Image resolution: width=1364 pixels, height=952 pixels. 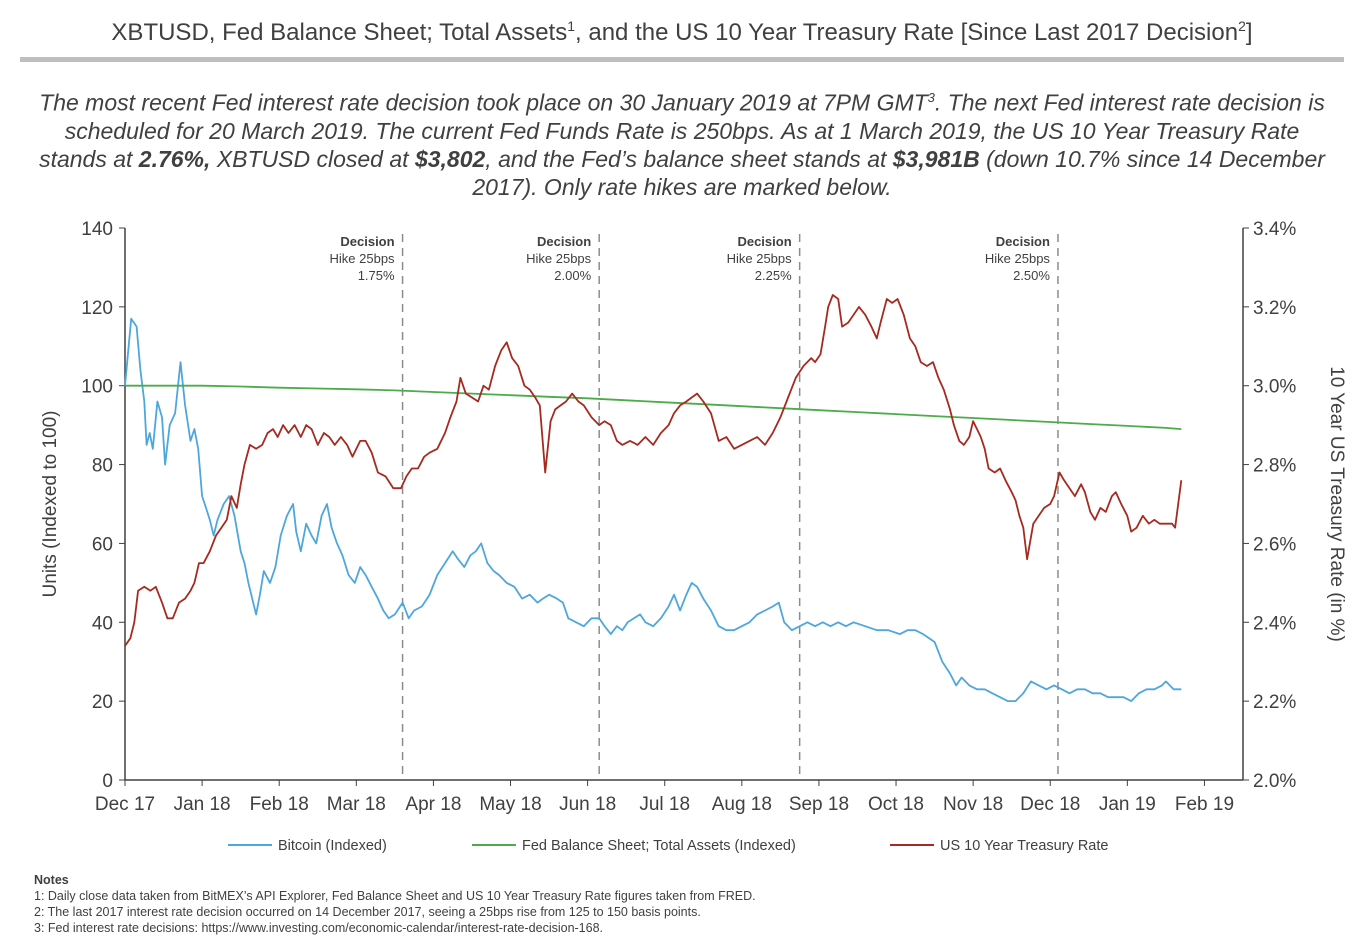 What do you see at coordinates (1274, 387) in the screenshot?
I see `y-tick-label-right: 3.0%` at bounding box center [1274, 387].